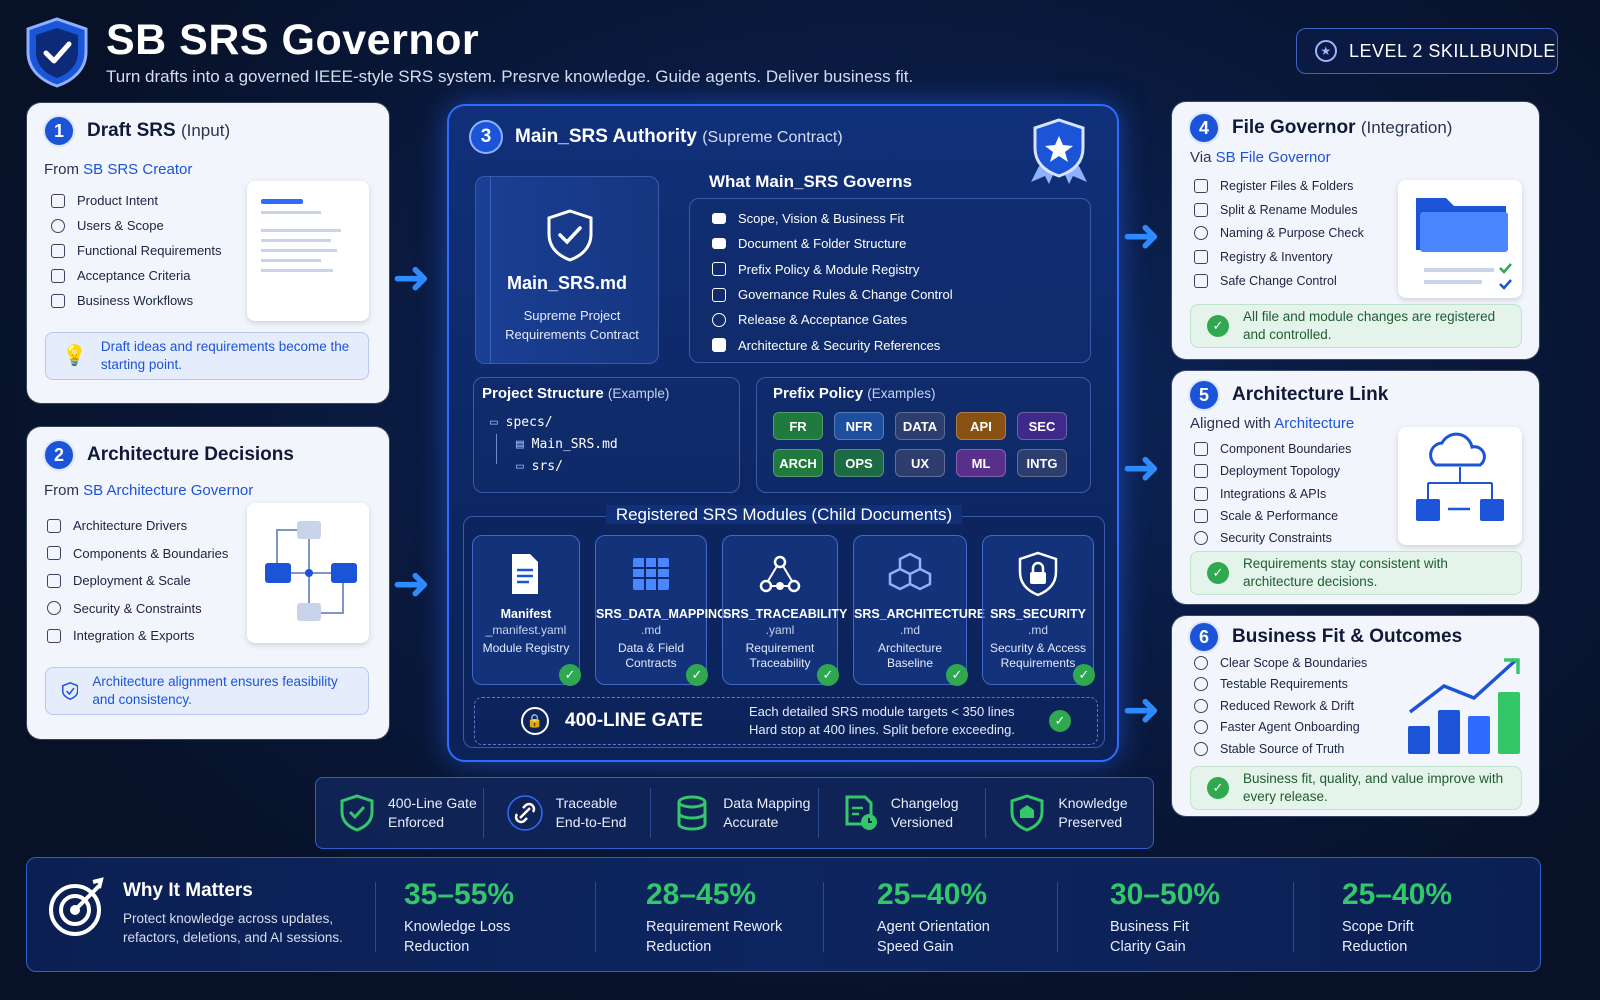 This screenshot has height=1000, width=1600. What do you see at coordinates (135, 300) in the screenshot?
I see `list-item-label: Business Workflows` at bounding box center [135, 300].